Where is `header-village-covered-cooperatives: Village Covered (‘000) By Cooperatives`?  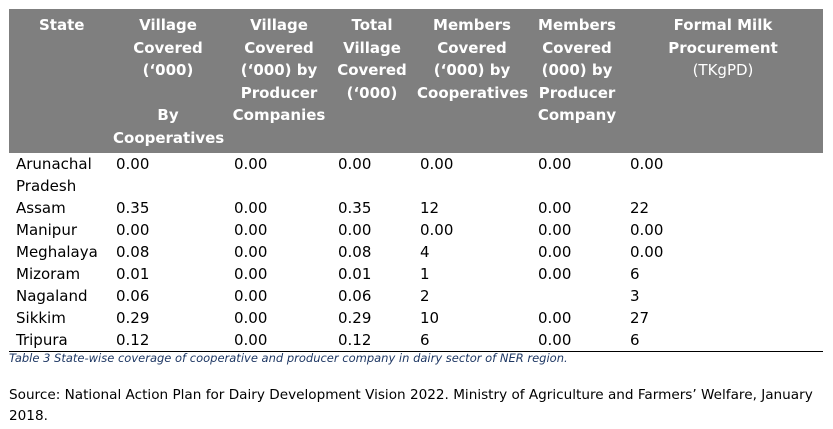
header-village-covered-cooperatives: Village Covered (‘000) By Cooperatives is located at coordinates (168, 81).